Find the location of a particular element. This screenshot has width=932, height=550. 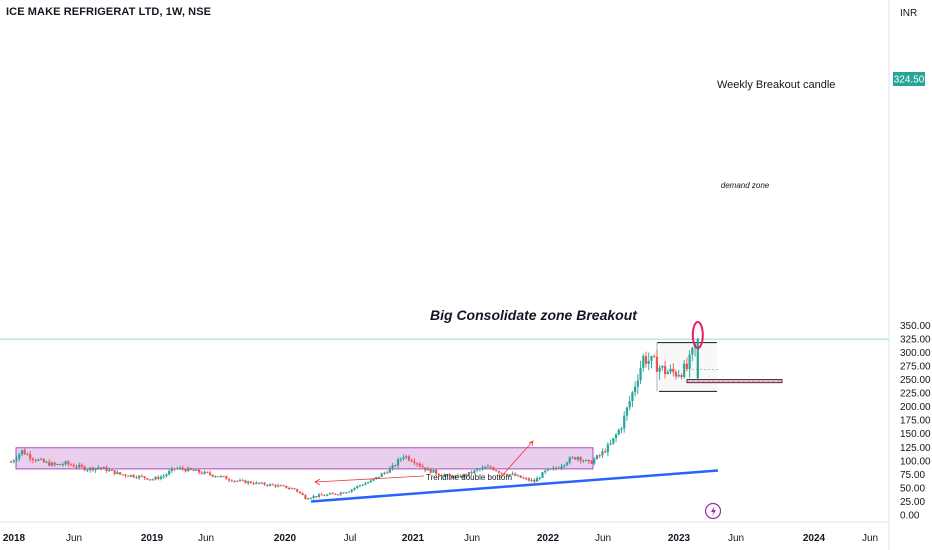

y-tick-label: 275.00 is located at coordinates (915, 366).